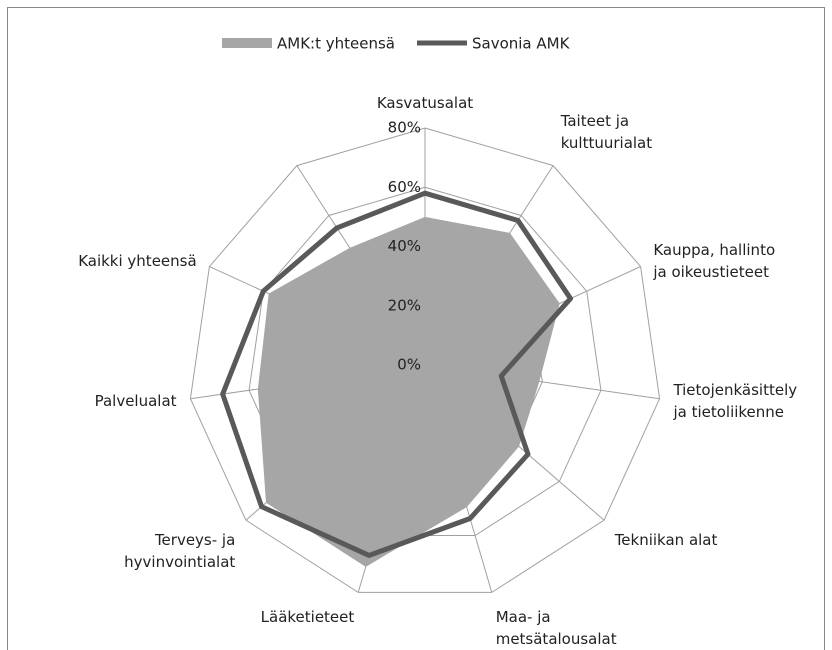  I want to click on category-label: Kauppa, hallinto ja oikeustieteet, so click(714, 260).